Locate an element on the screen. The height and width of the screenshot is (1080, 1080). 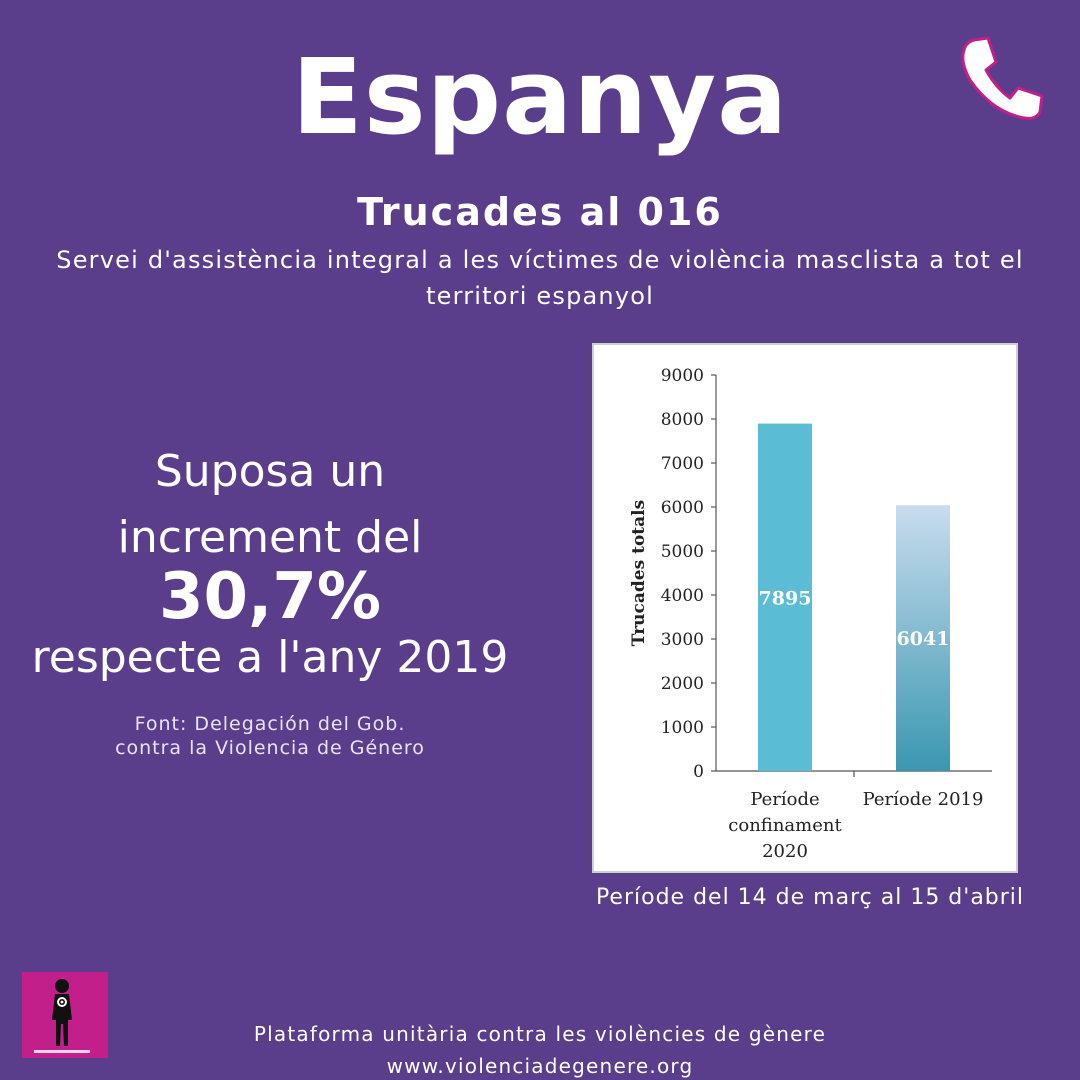
y-tick-label: 0 is located at coordinates (698, 772).